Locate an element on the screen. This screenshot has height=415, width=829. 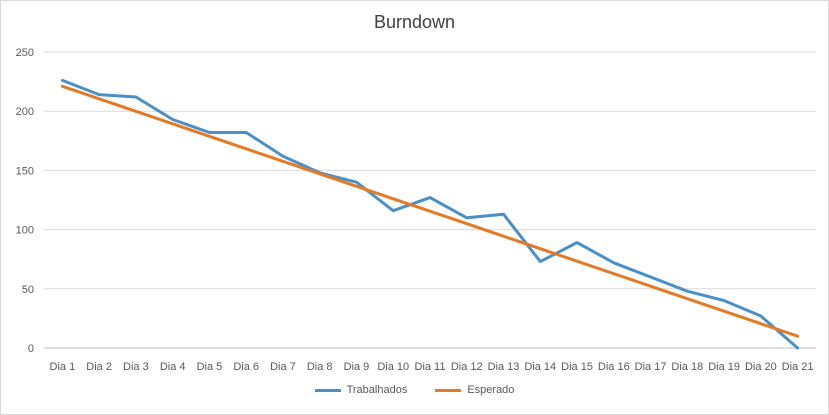
x-tick-label: Dia 7 is located at coordinates (283, 367).